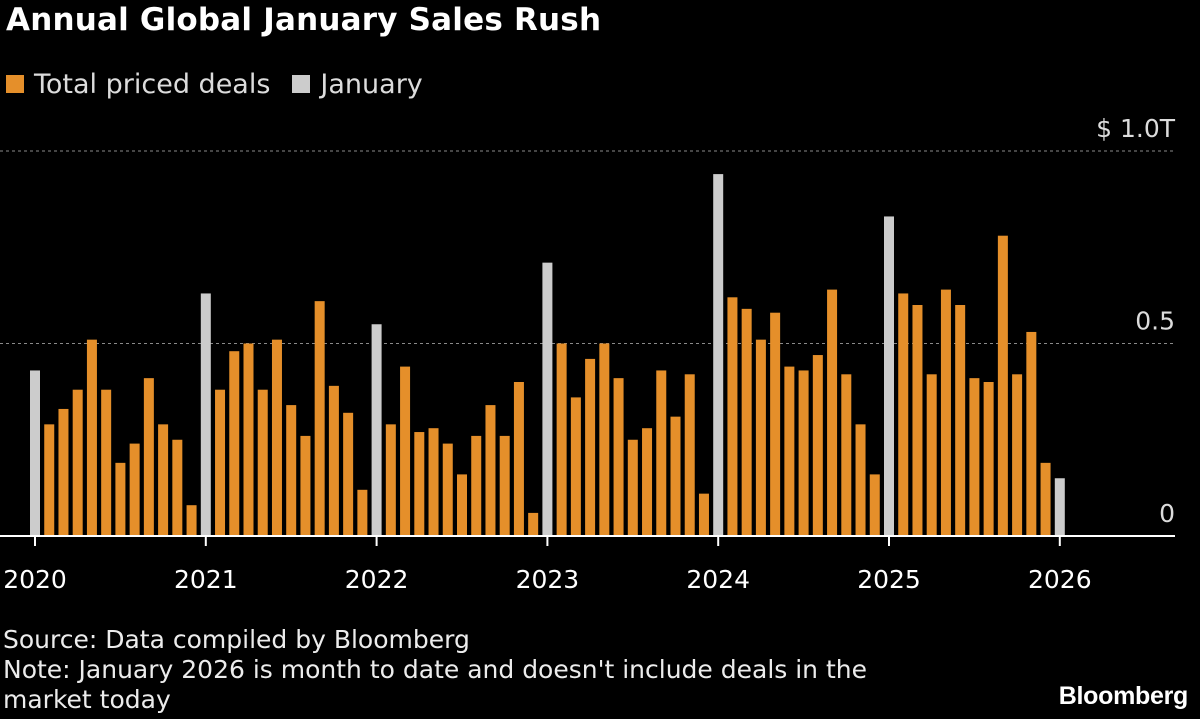  What do you see at coordinates (548, 579) in the screenshot?
I see `x-tick-label: 2023` at bounding box center [548, 579].